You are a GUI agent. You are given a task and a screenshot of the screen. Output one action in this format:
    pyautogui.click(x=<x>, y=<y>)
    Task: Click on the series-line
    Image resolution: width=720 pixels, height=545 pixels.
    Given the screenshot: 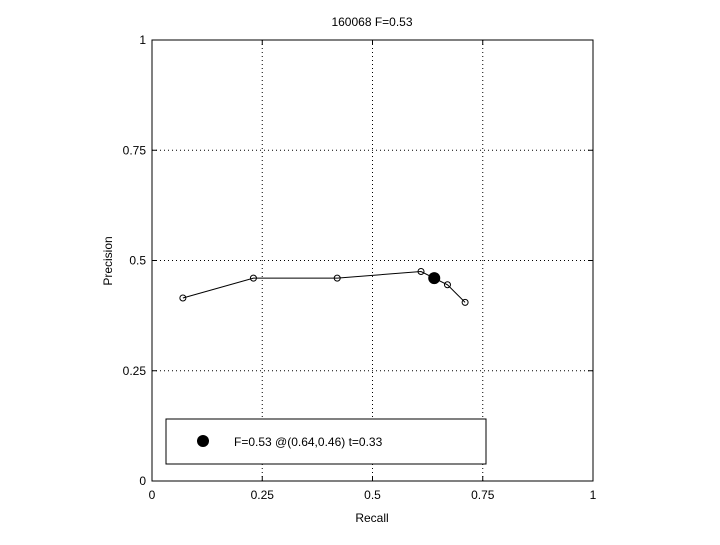 What is the action you would take?
    pyautogui.click(x=324, y=287)
    